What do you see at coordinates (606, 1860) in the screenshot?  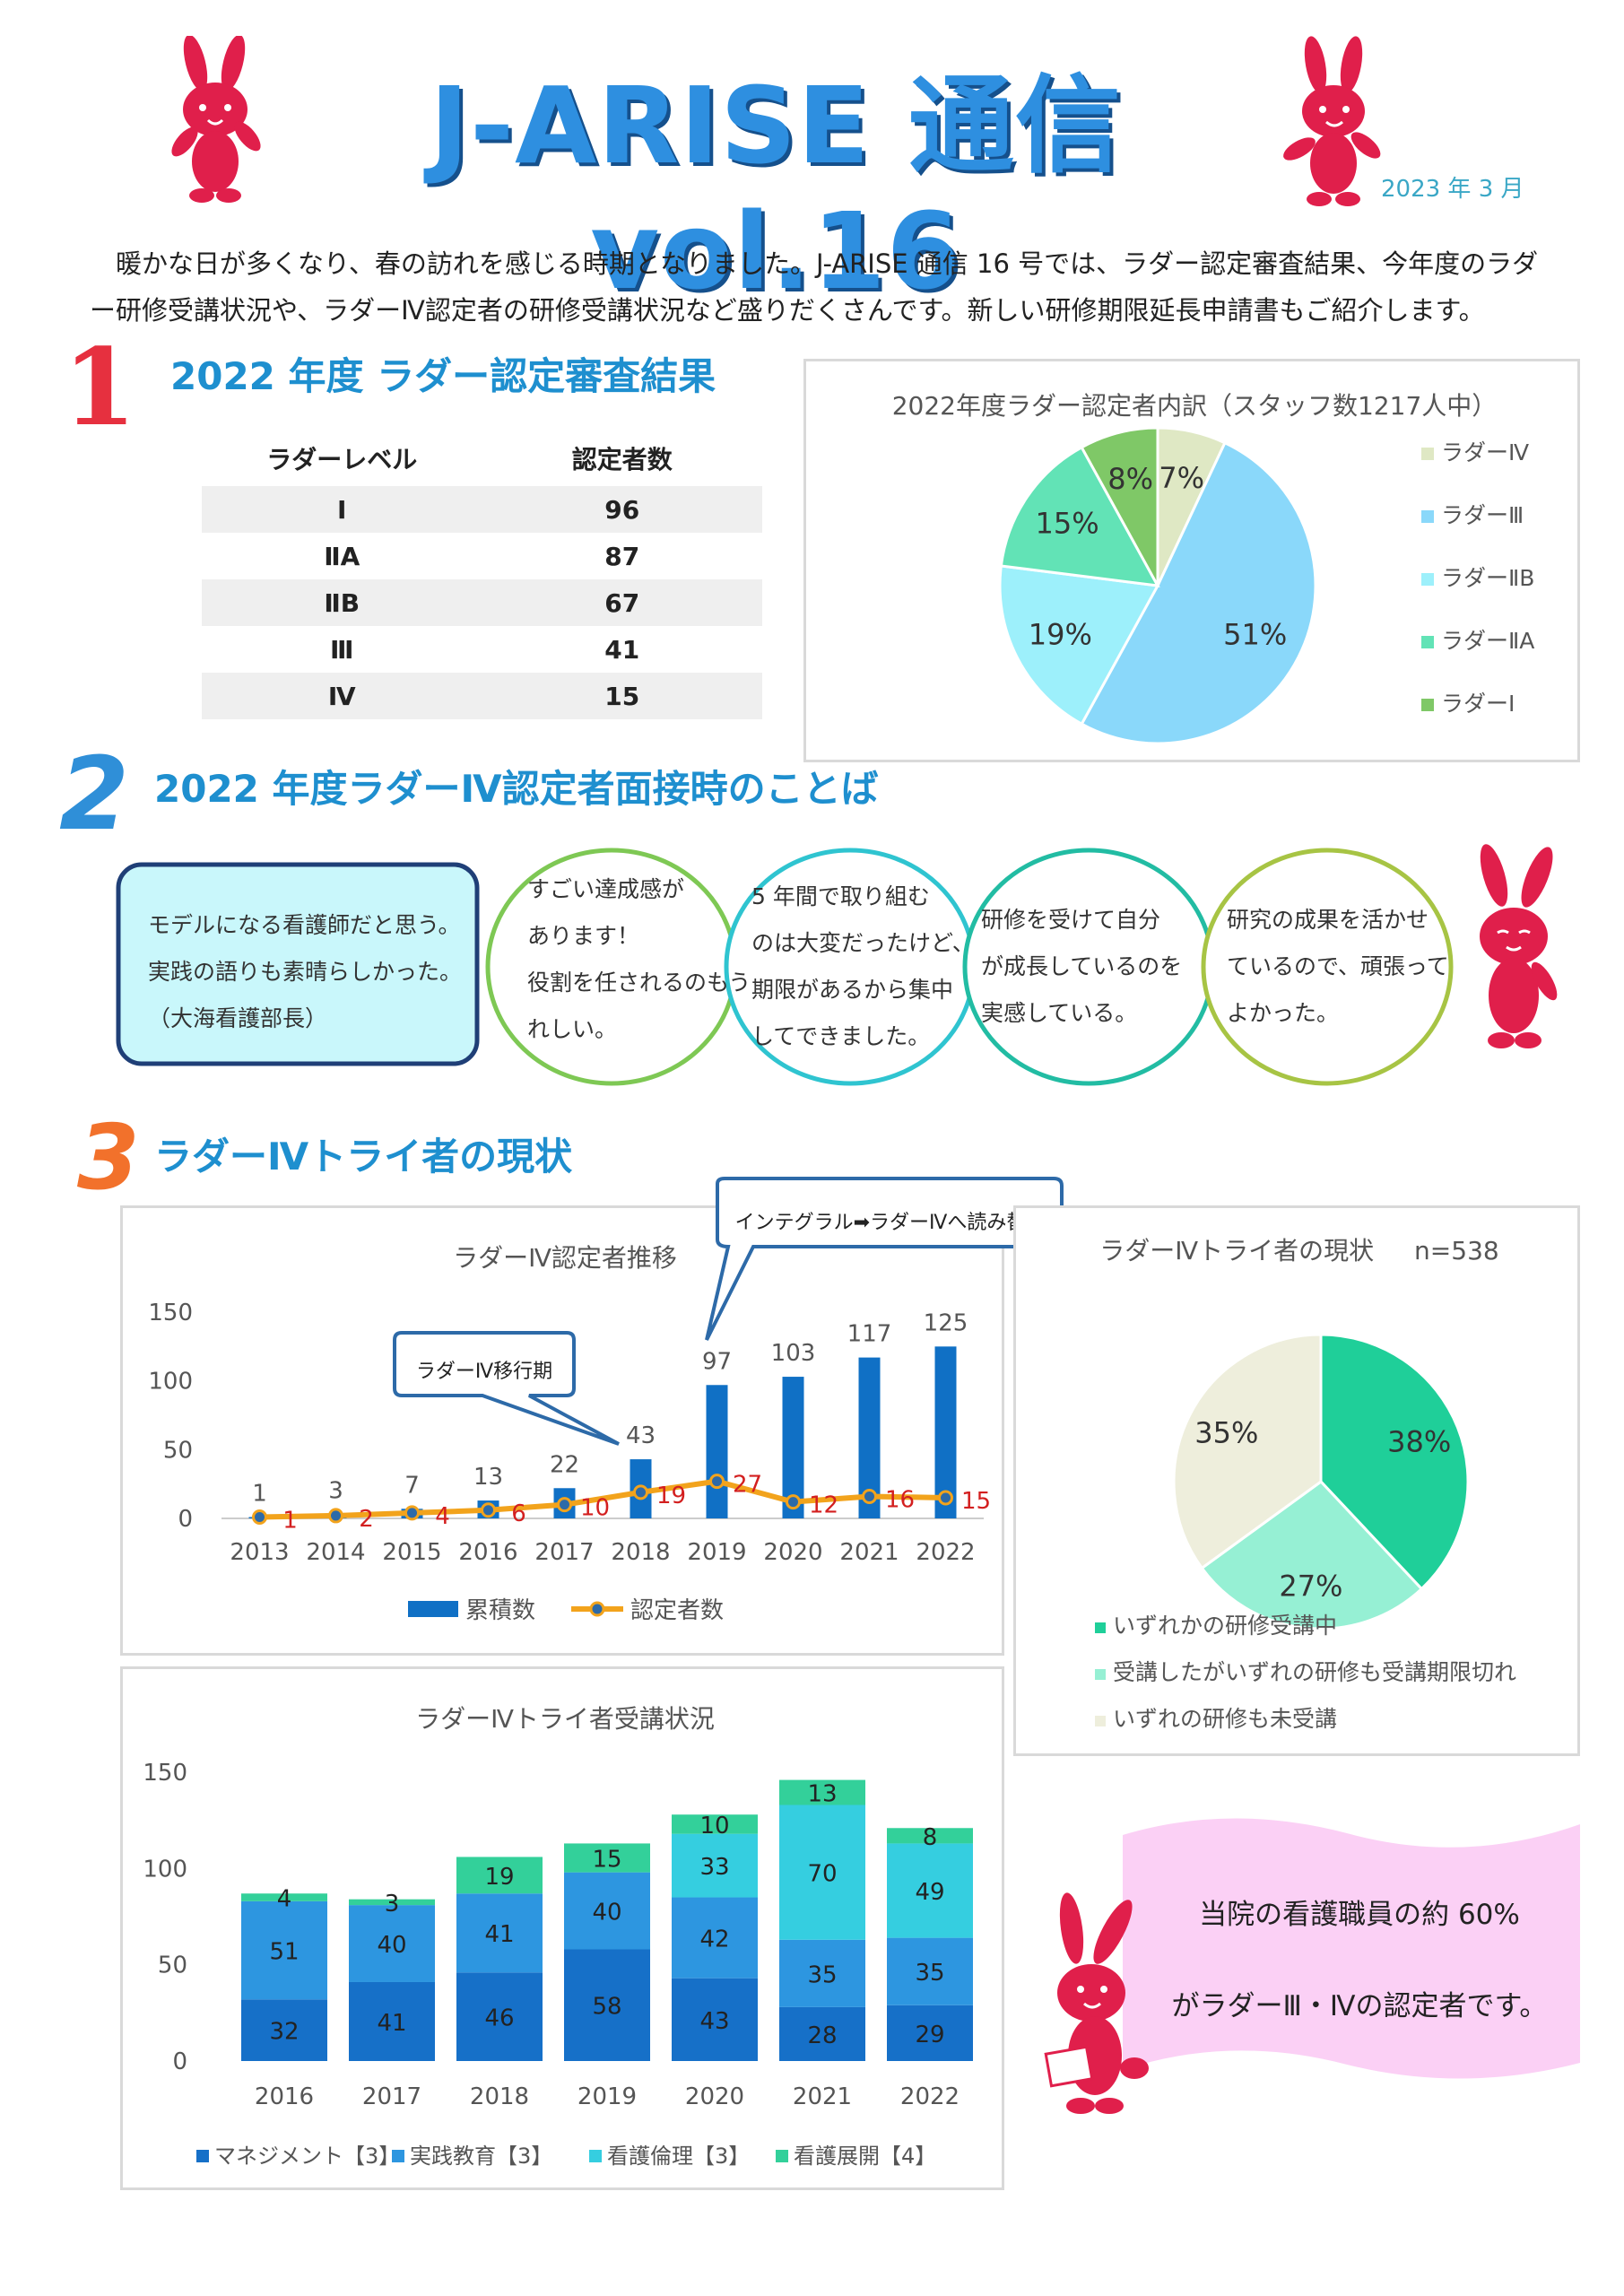 I see `bar-data-label: 15` at bounding box center [606, 1860].